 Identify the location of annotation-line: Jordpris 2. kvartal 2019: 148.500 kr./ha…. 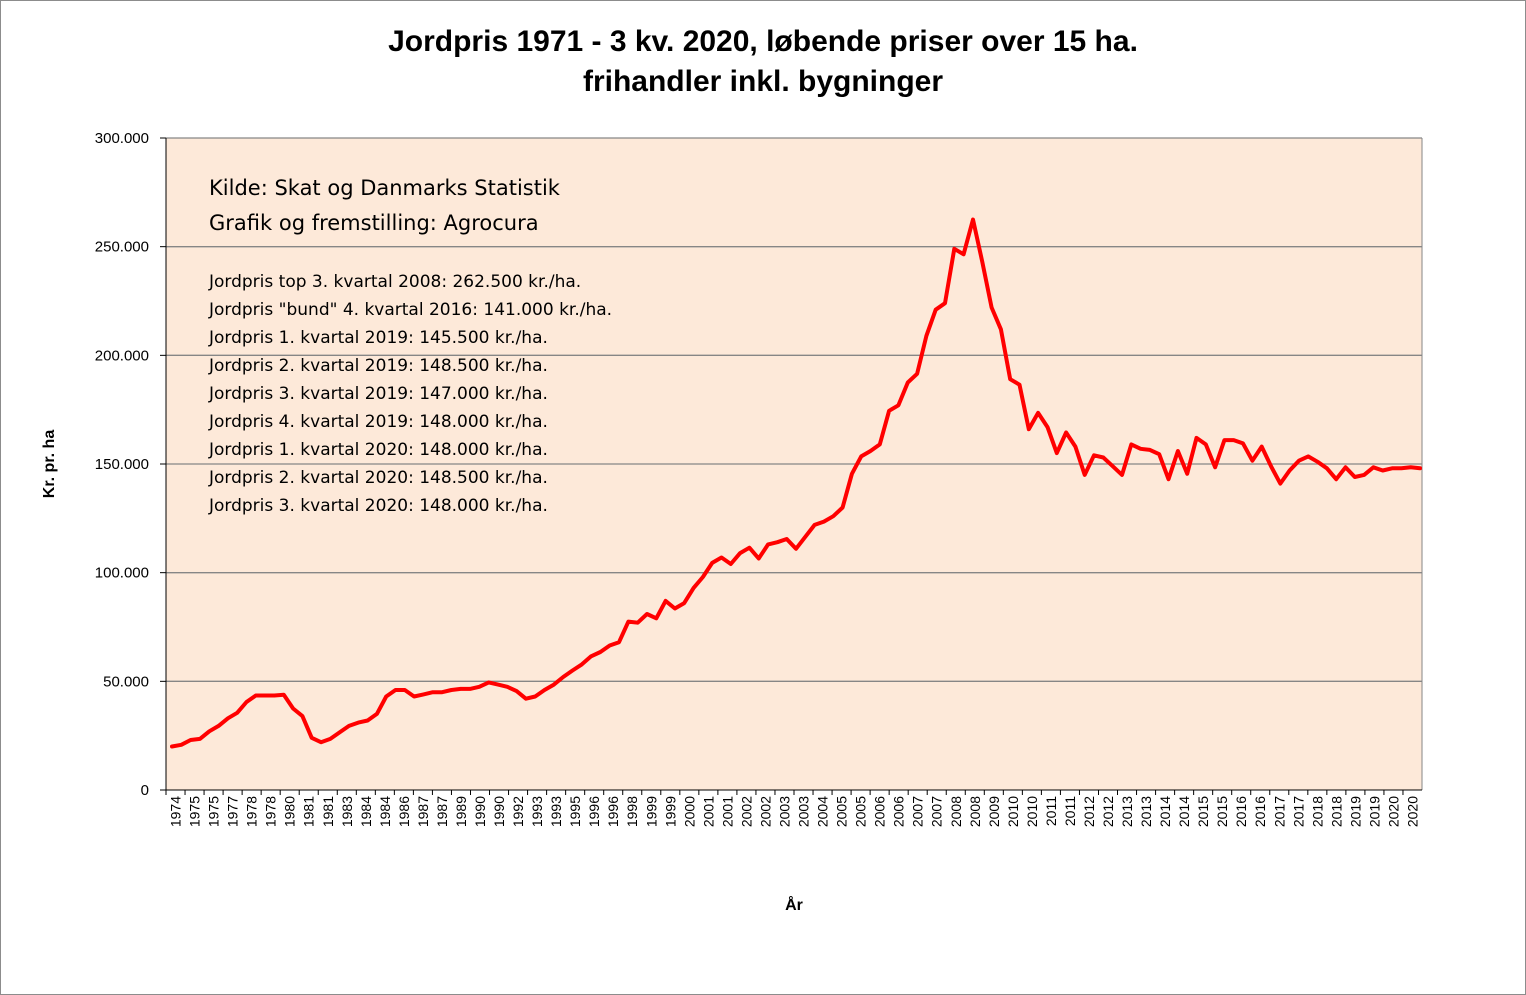
(378, 366).